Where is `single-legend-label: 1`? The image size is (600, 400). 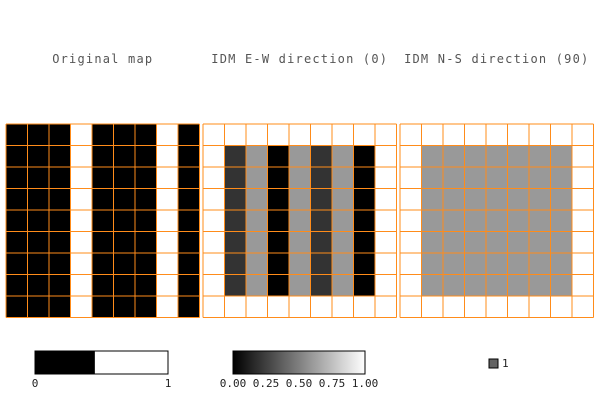
single-legend-label: 1 is located at coordinates (505, 363).